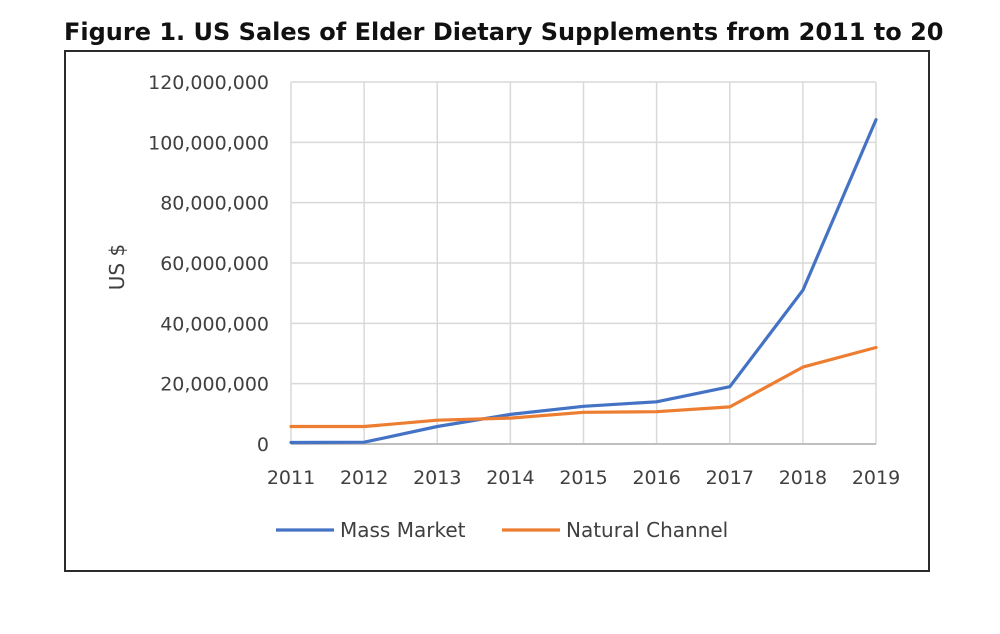  I want to click on x-tick-label: 2018, so click(803, 478).